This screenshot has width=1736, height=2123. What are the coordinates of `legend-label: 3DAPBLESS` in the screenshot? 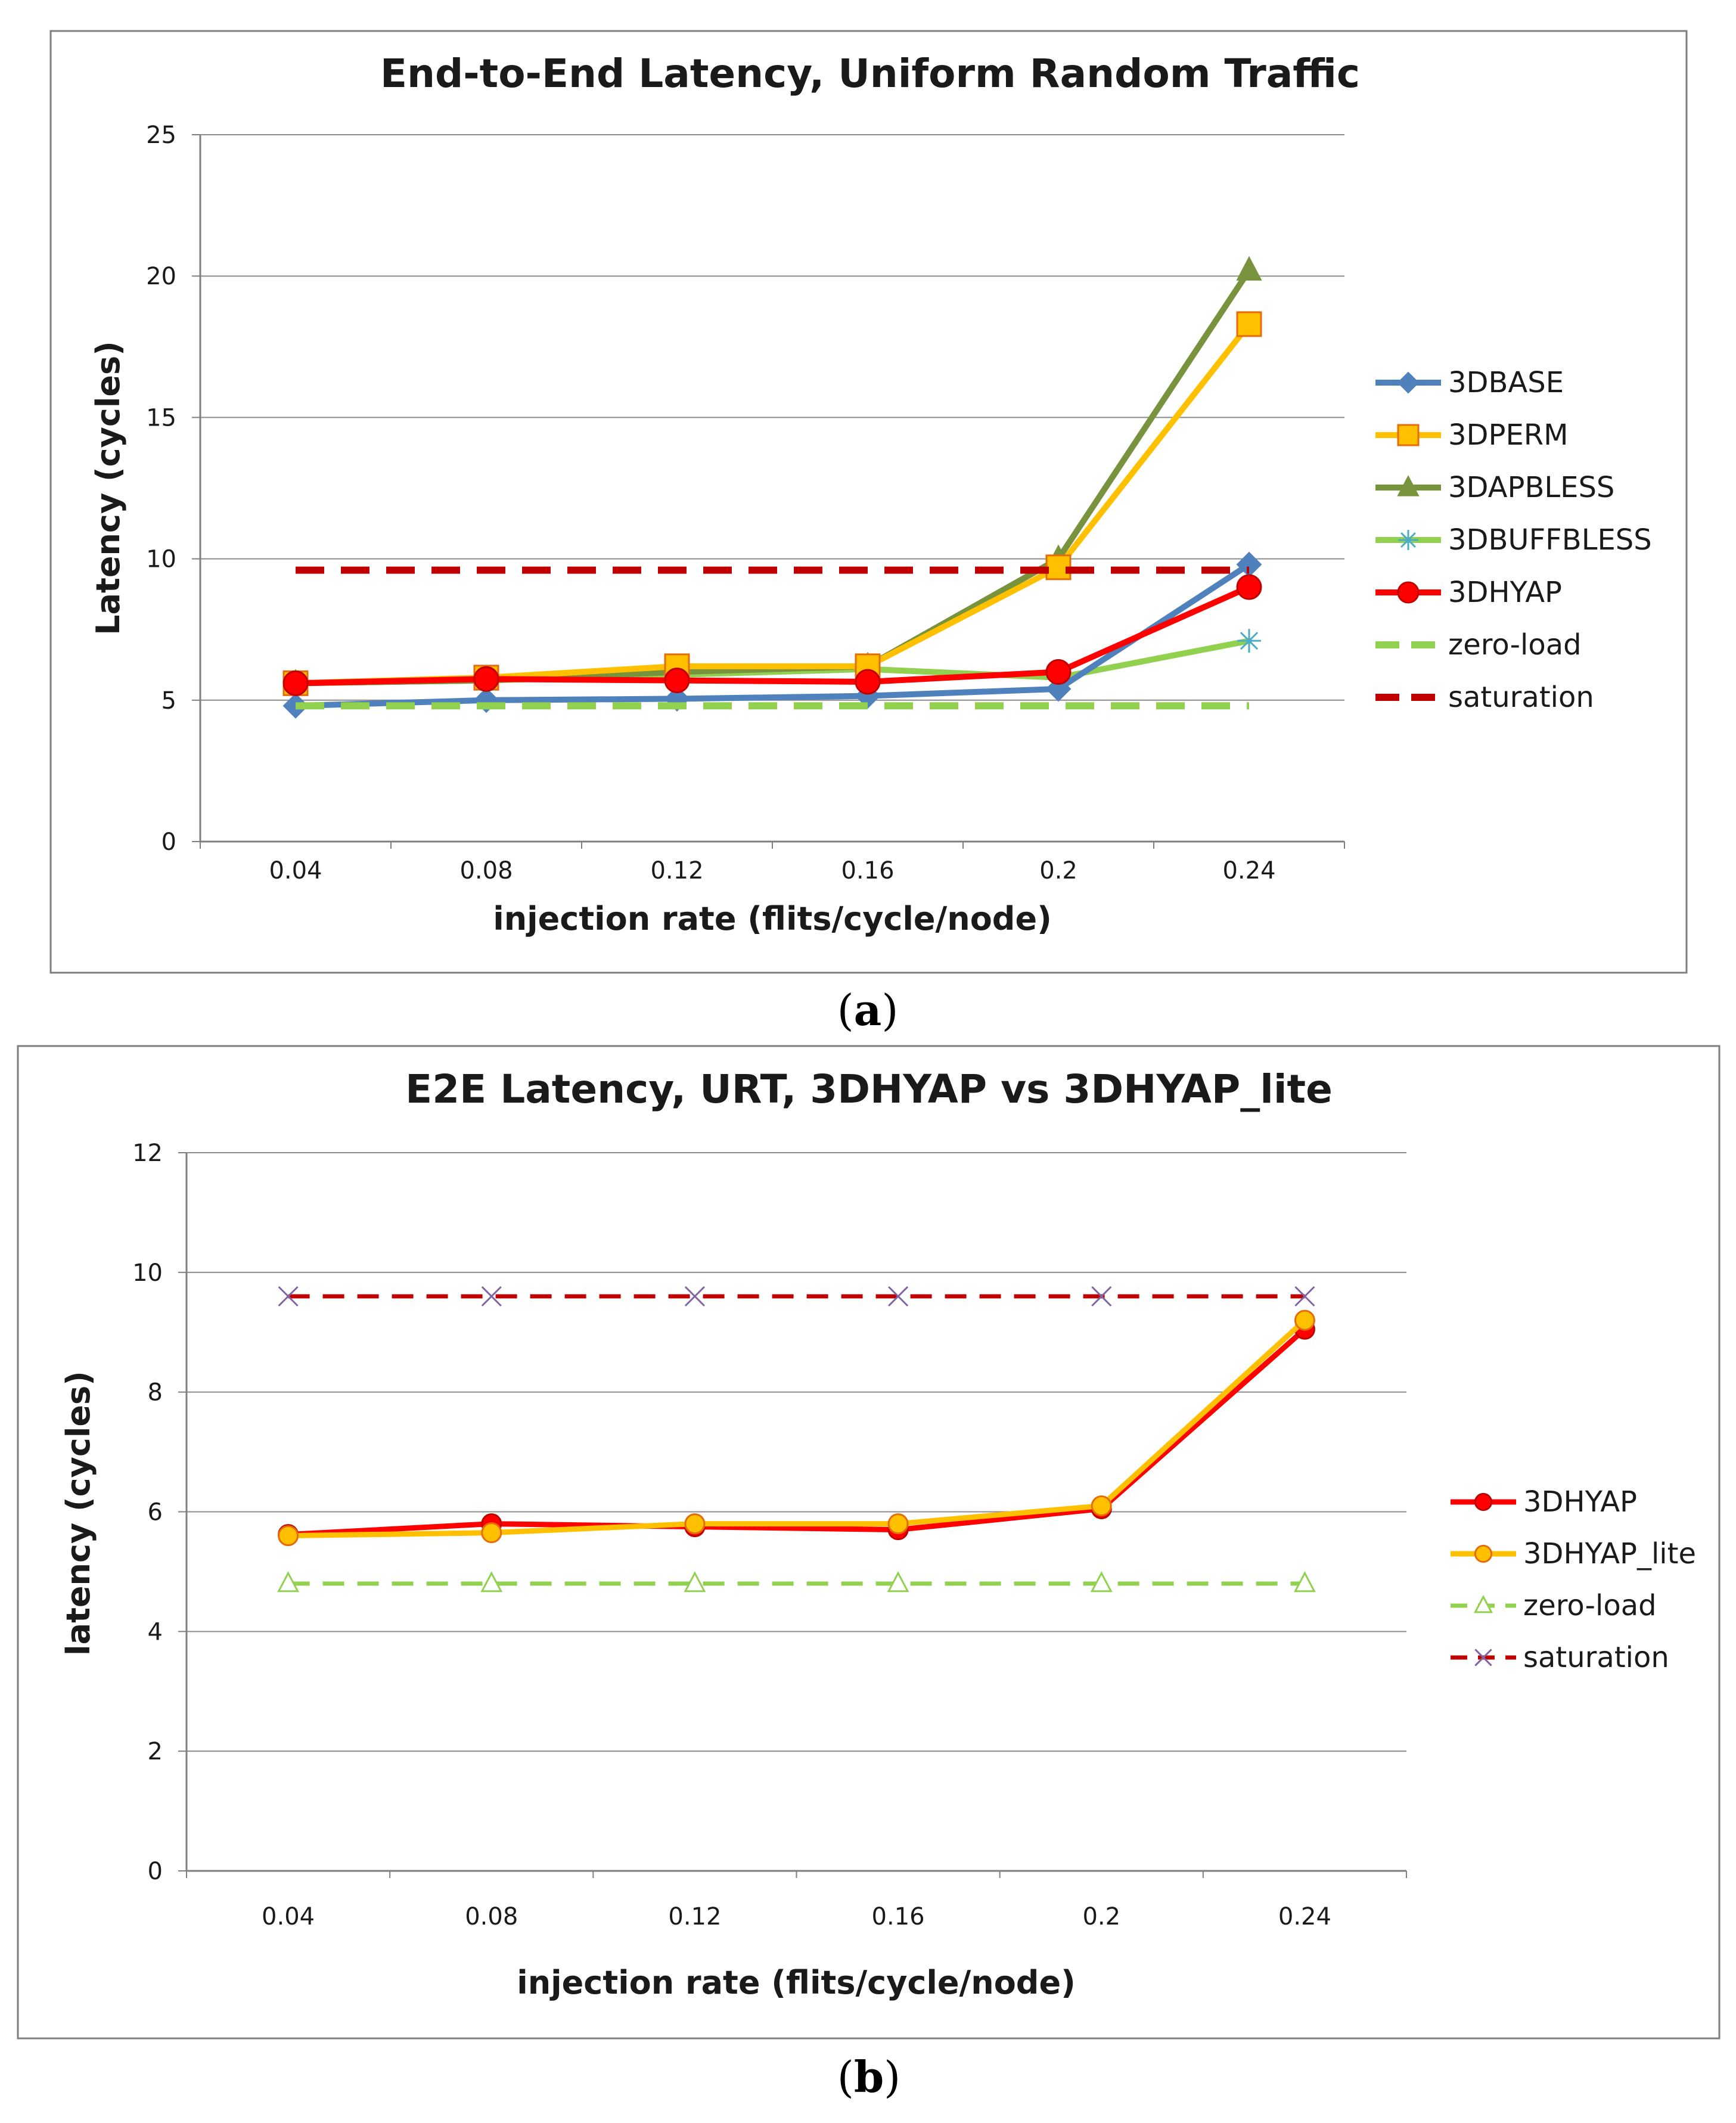 It's located at (1531, 488).